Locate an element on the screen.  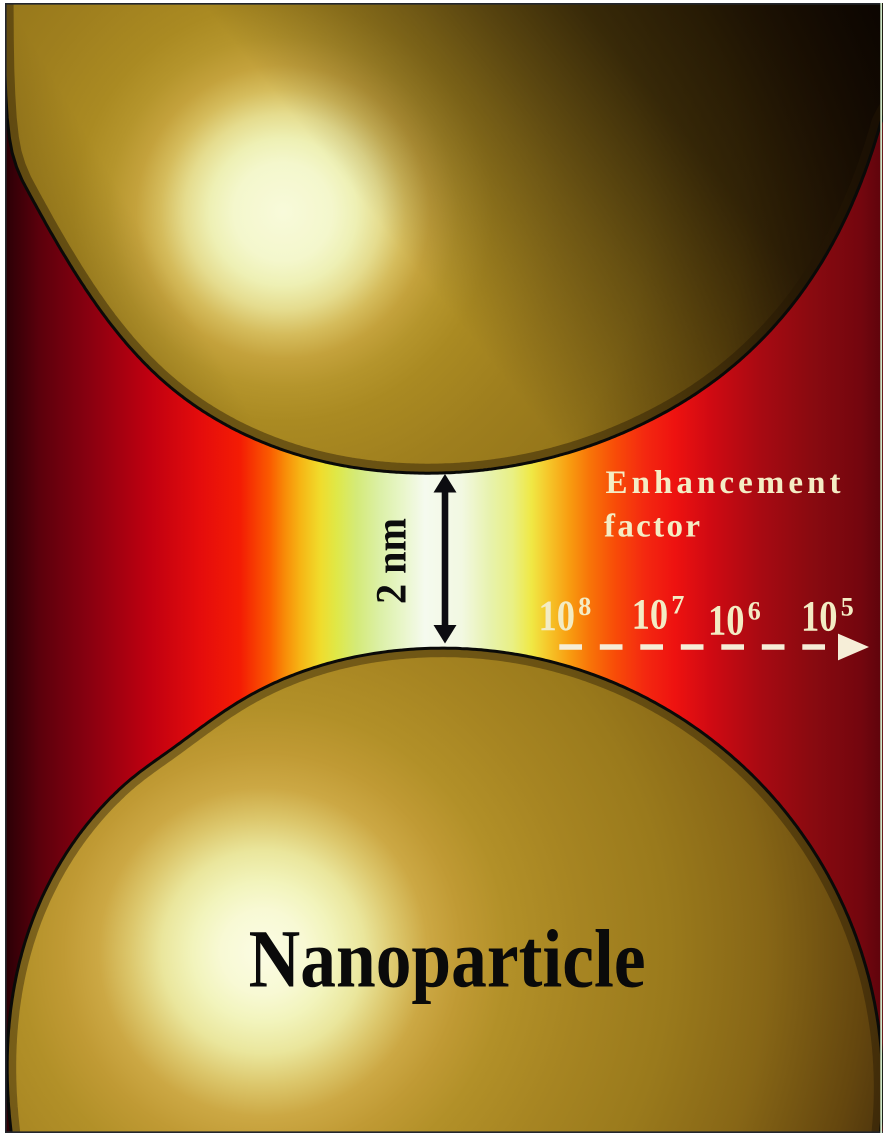
svg-text: 6 is located at coordinates (754, 611).